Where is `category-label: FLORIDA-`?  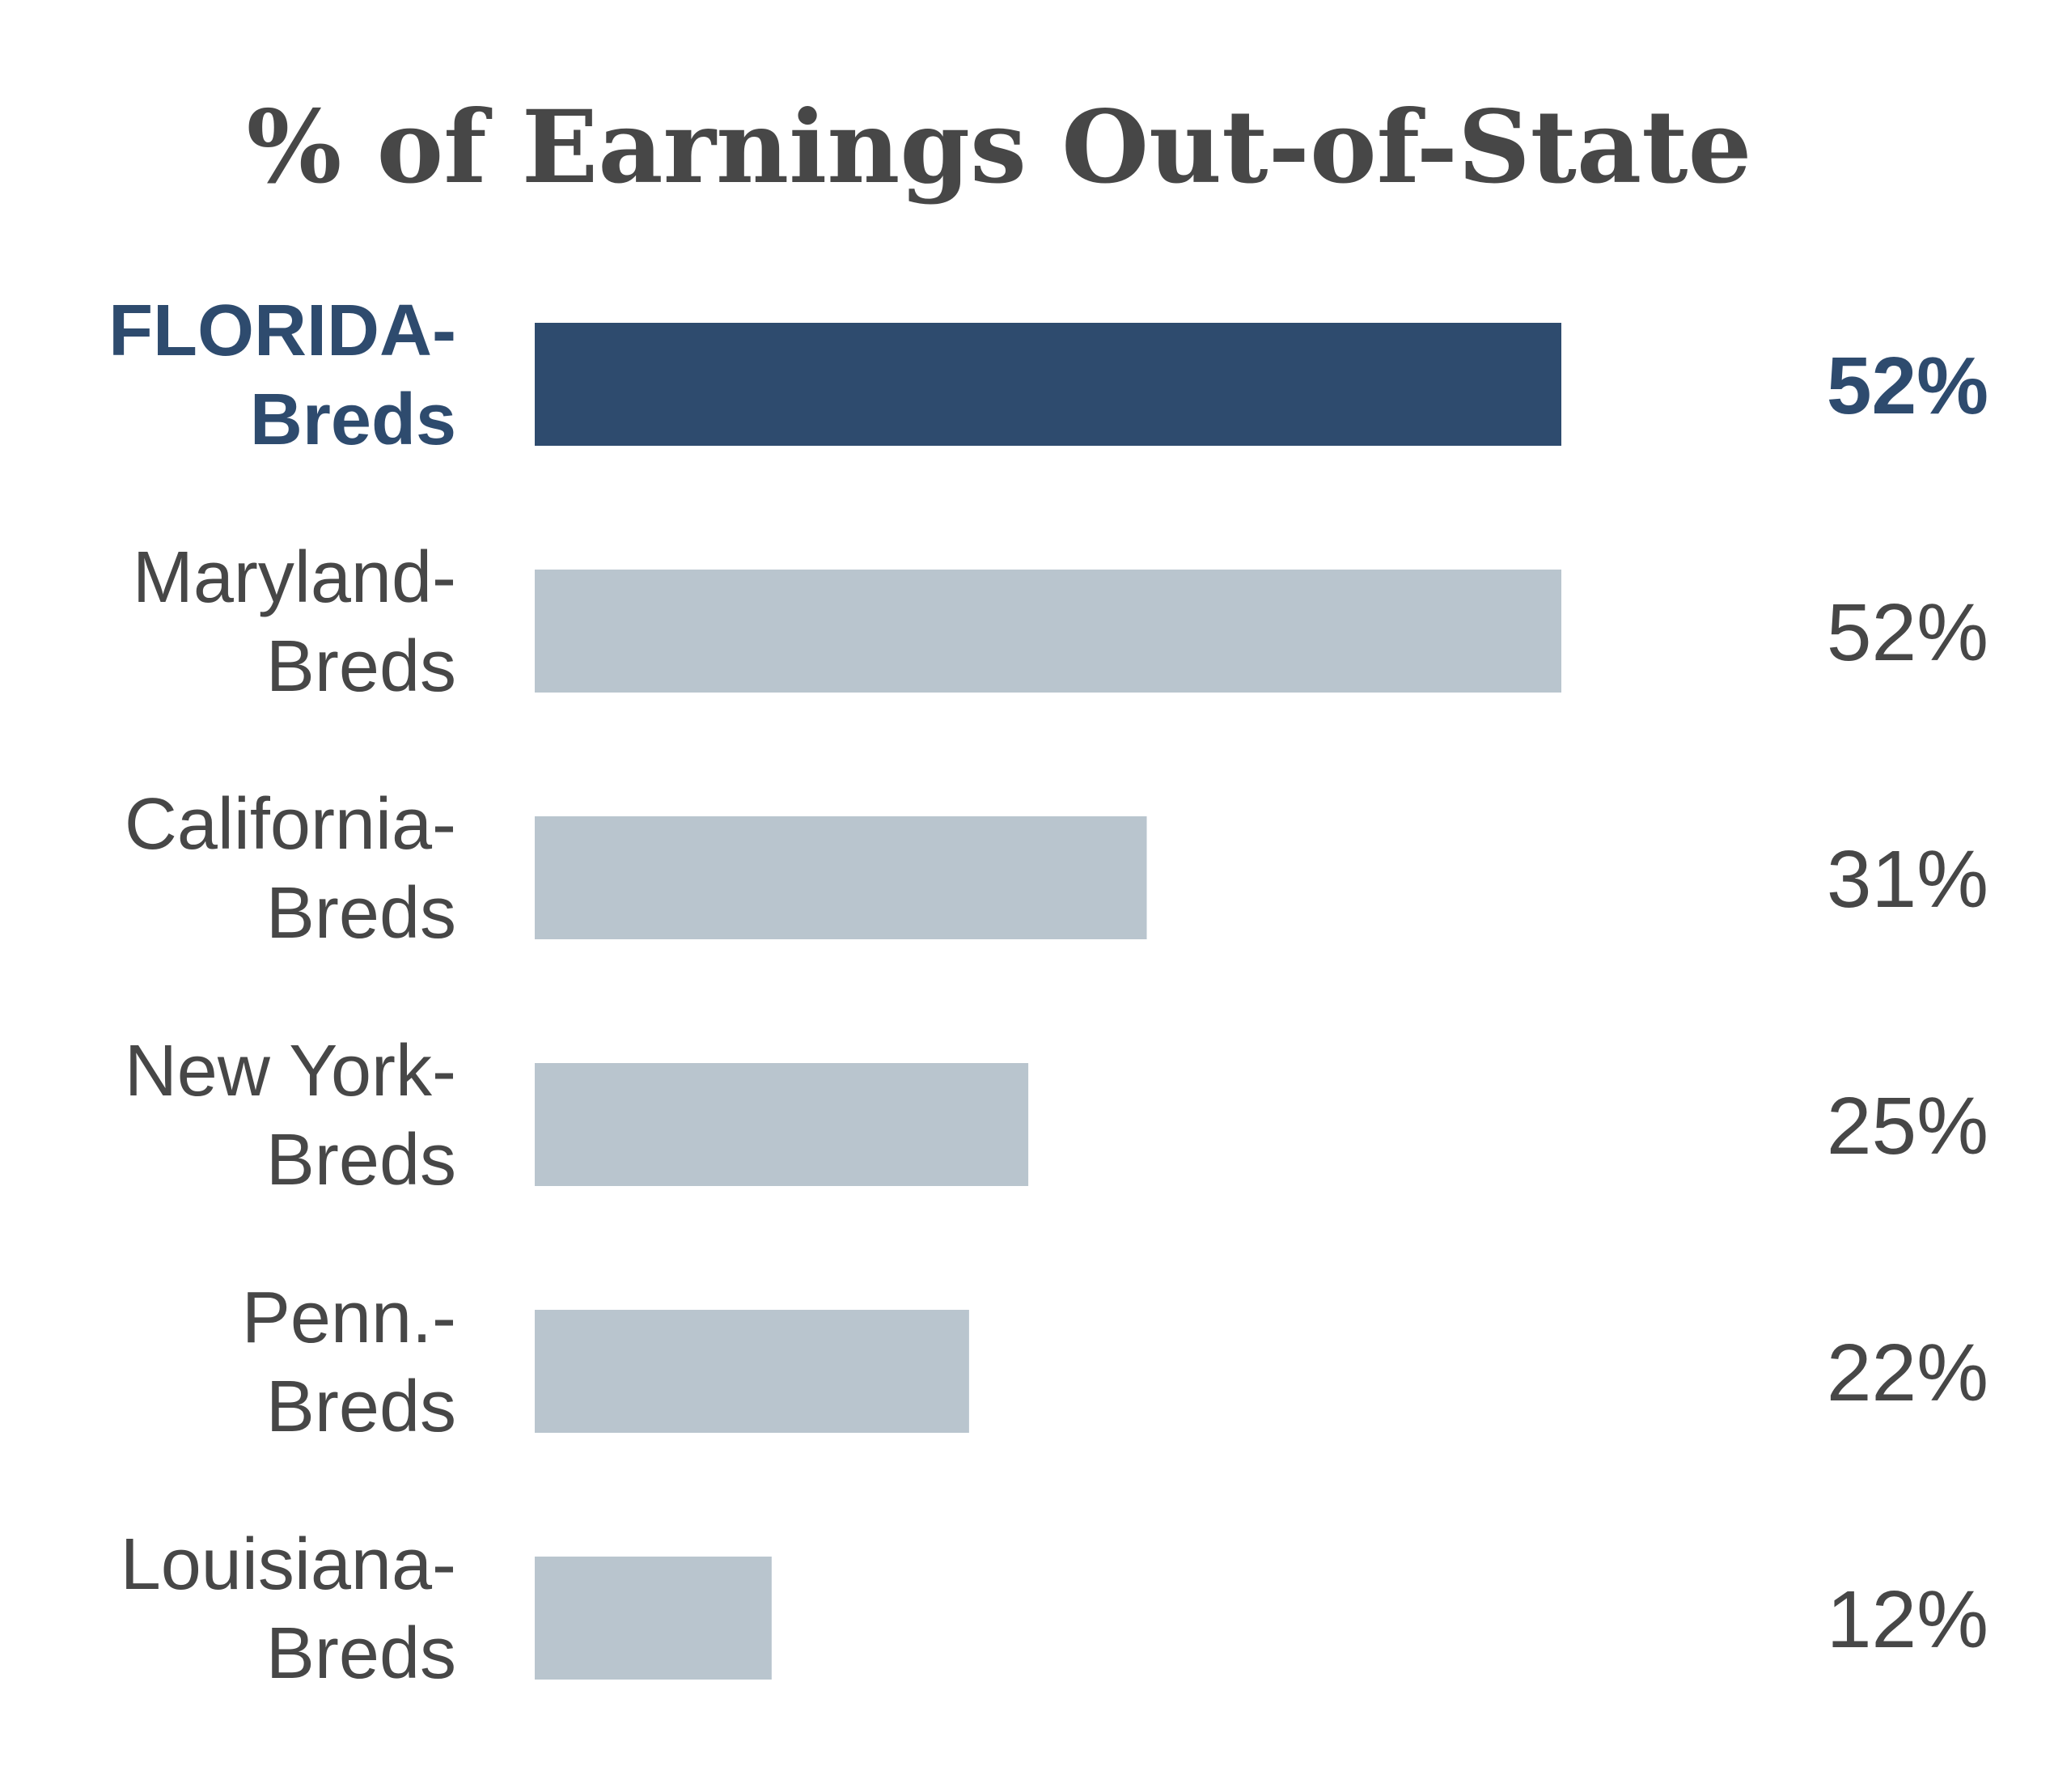
category-label: FLORIDA- is located at coordinates (282, 331).